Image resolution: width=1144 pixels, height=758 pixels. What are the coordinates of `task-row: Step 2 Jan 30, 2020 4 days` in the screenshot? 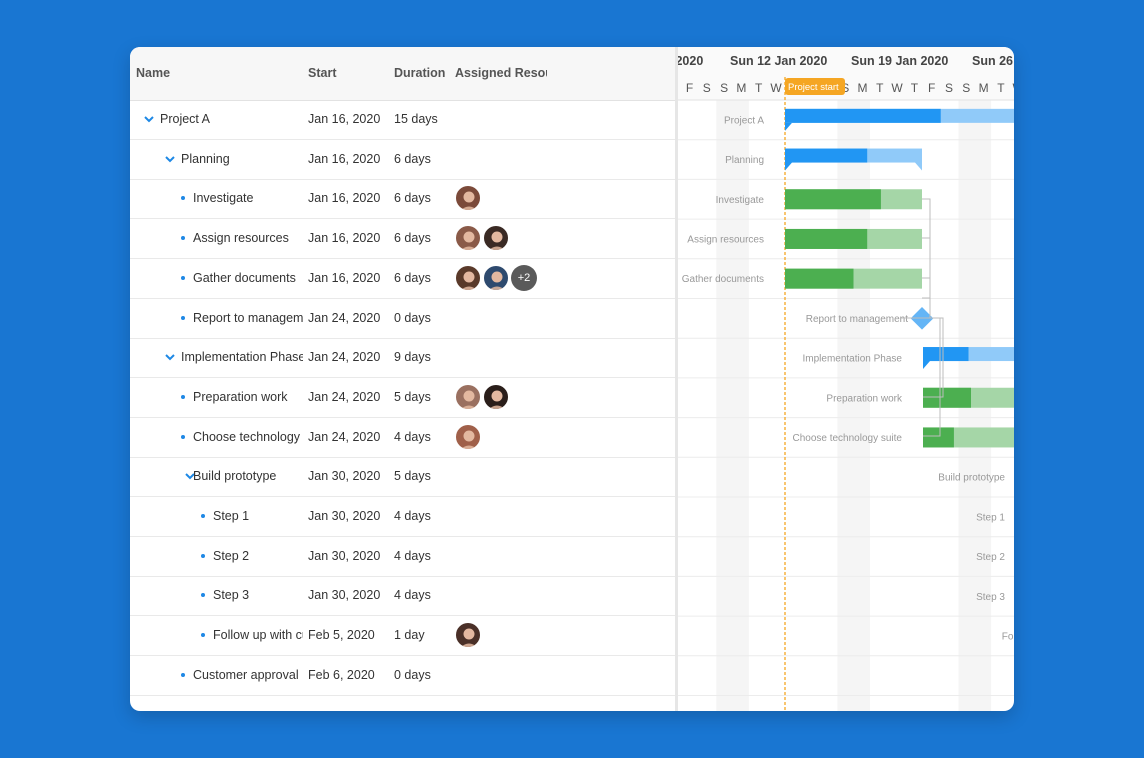 It's located at (402, 557).